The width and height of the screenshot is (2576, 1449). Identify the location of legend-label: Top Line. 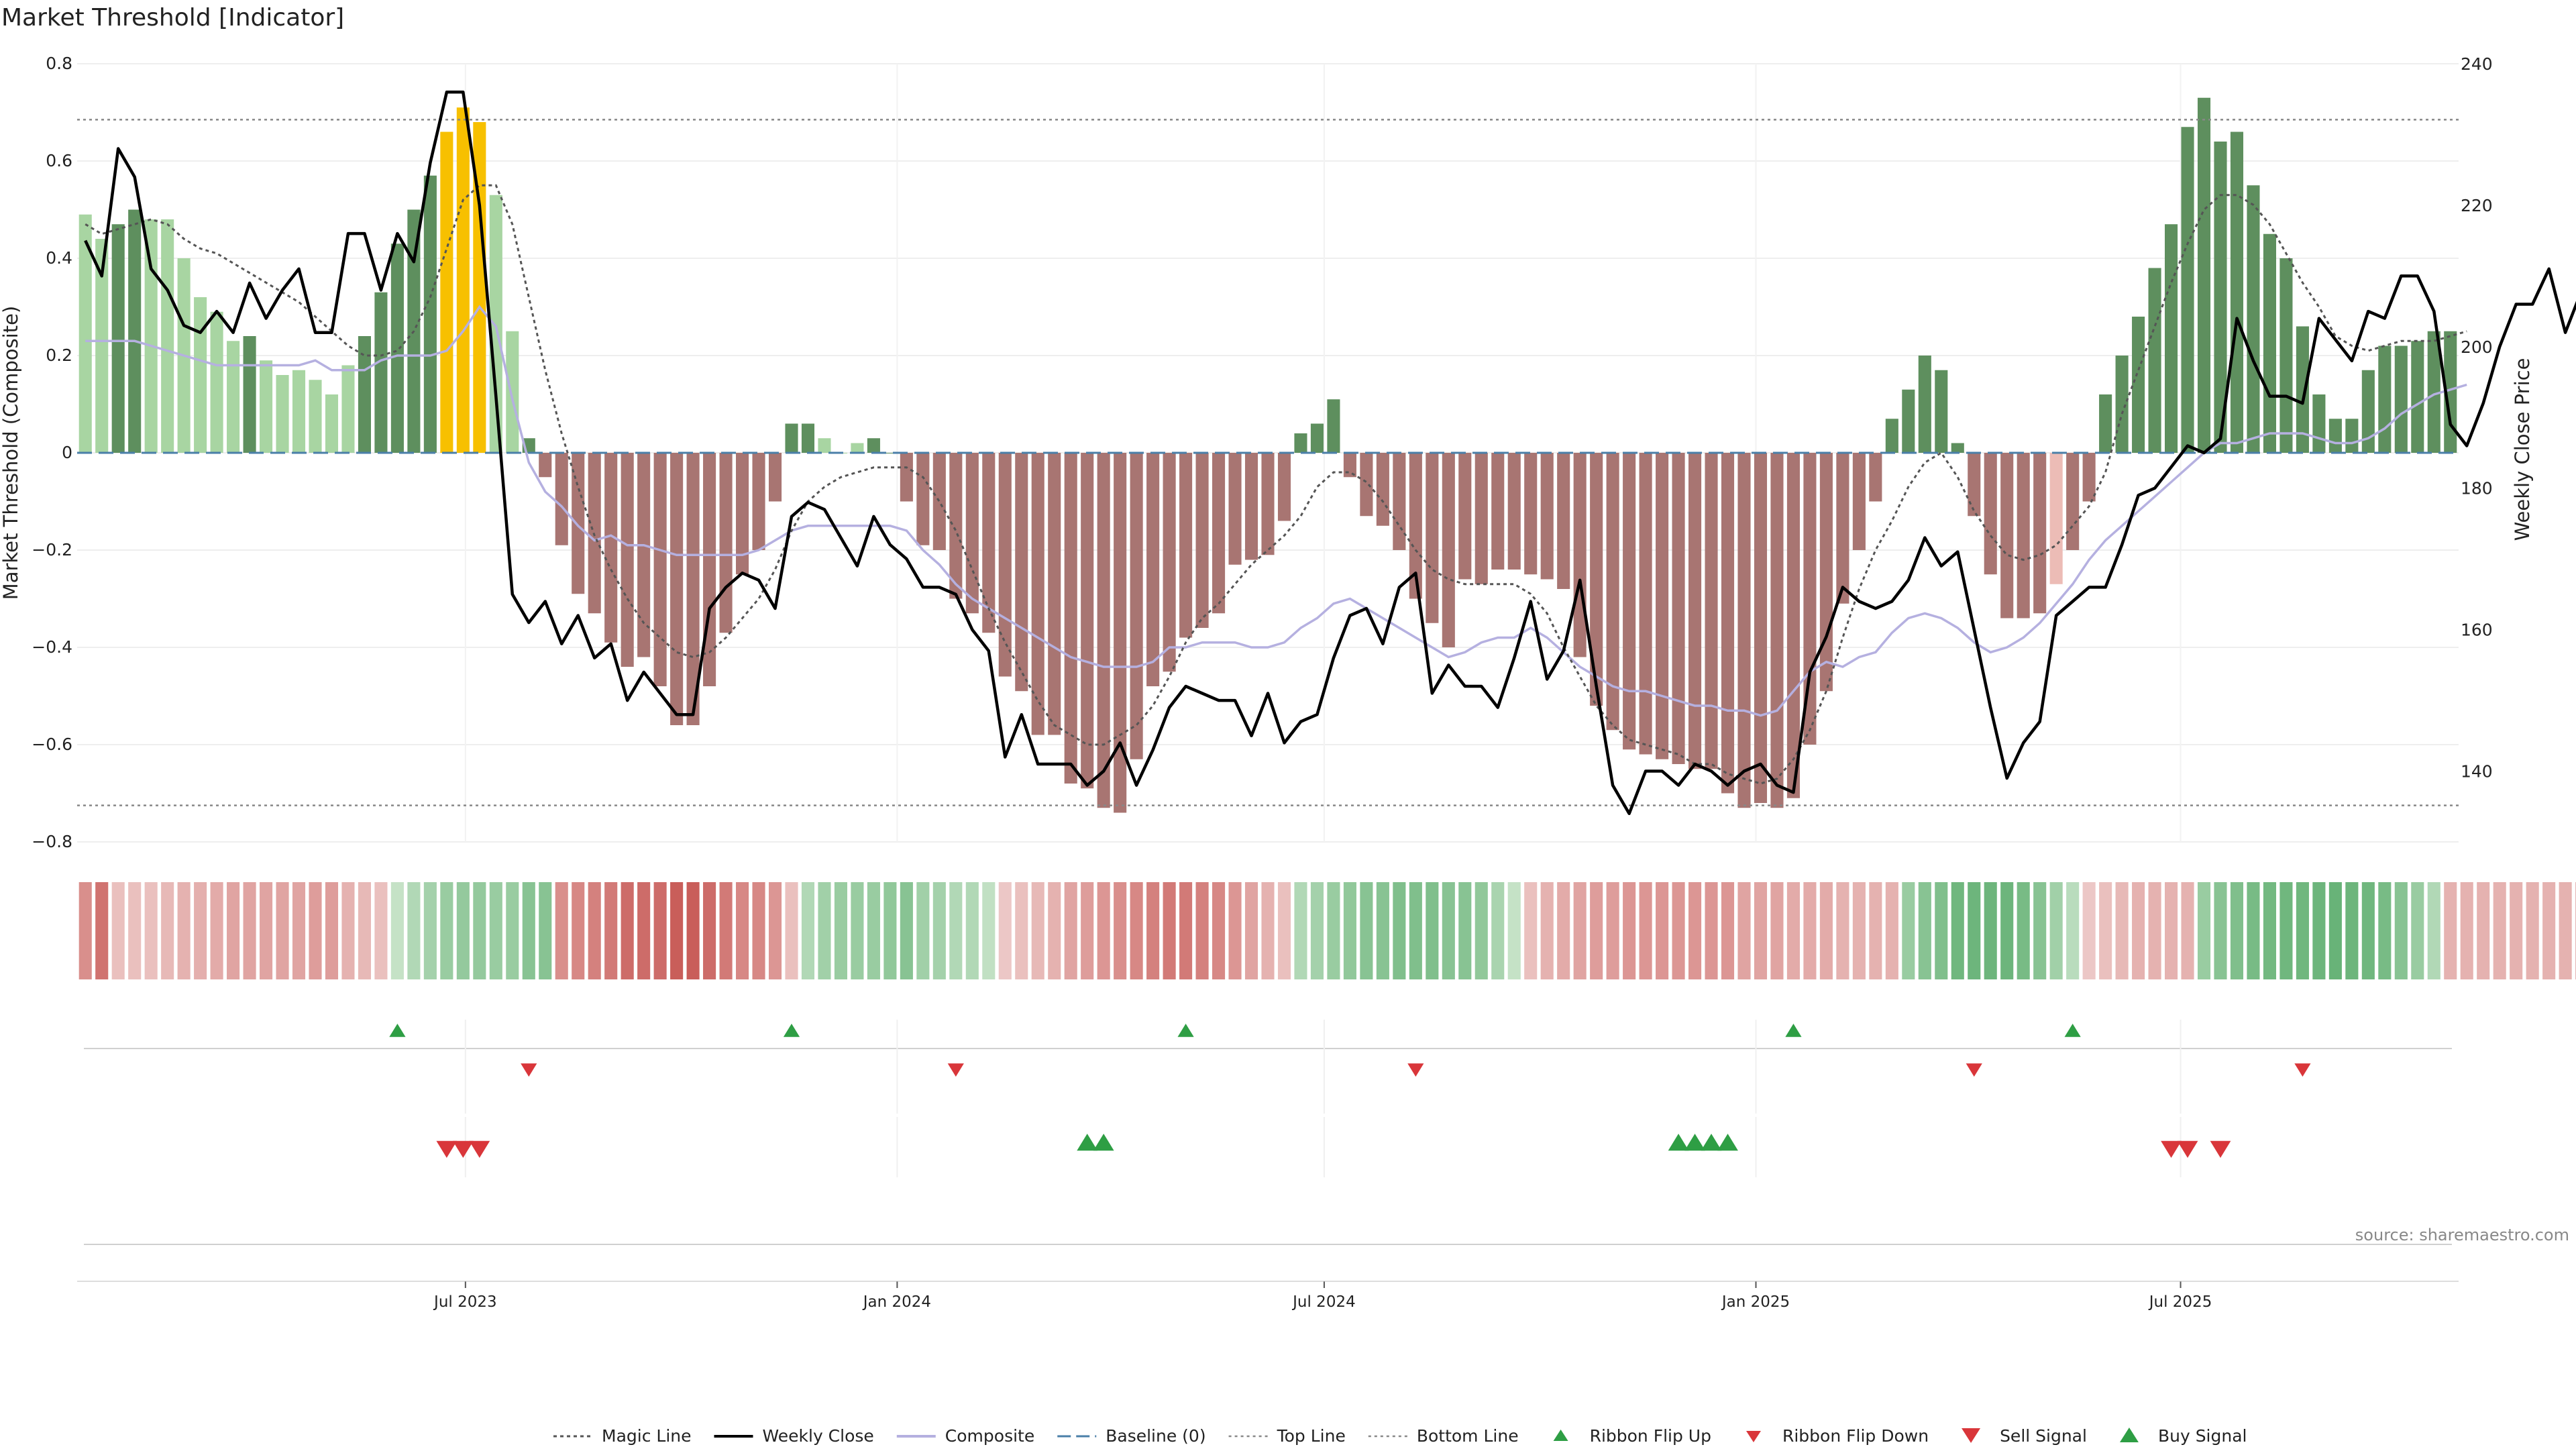
(1311, 1436).